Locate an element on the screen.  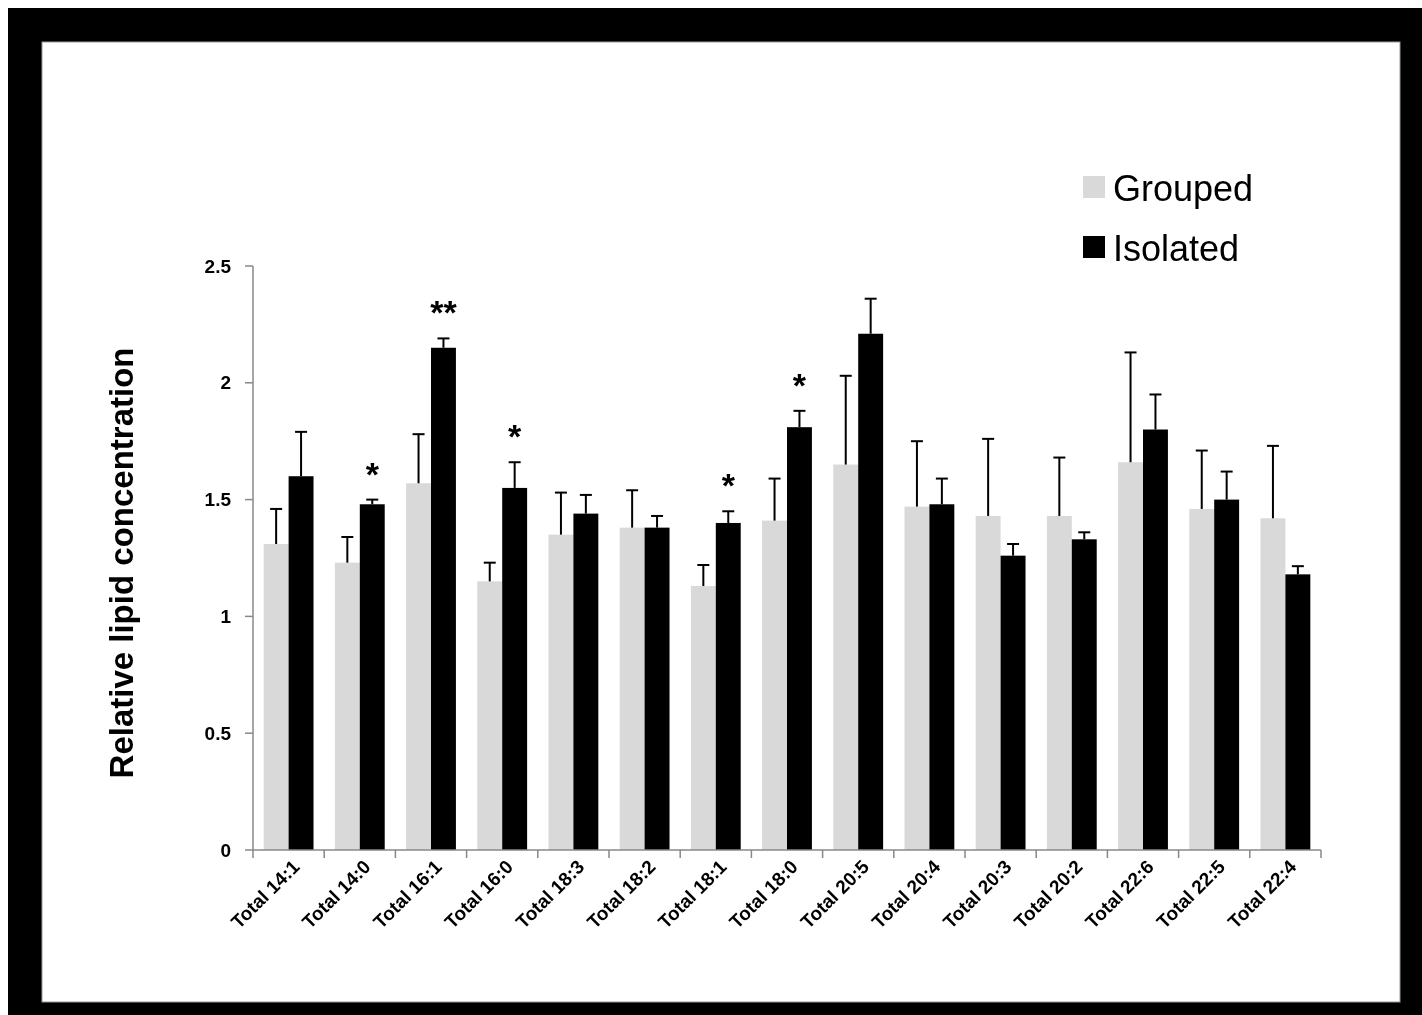
legend-label: Grouped is located at coordinates (1183, 188).